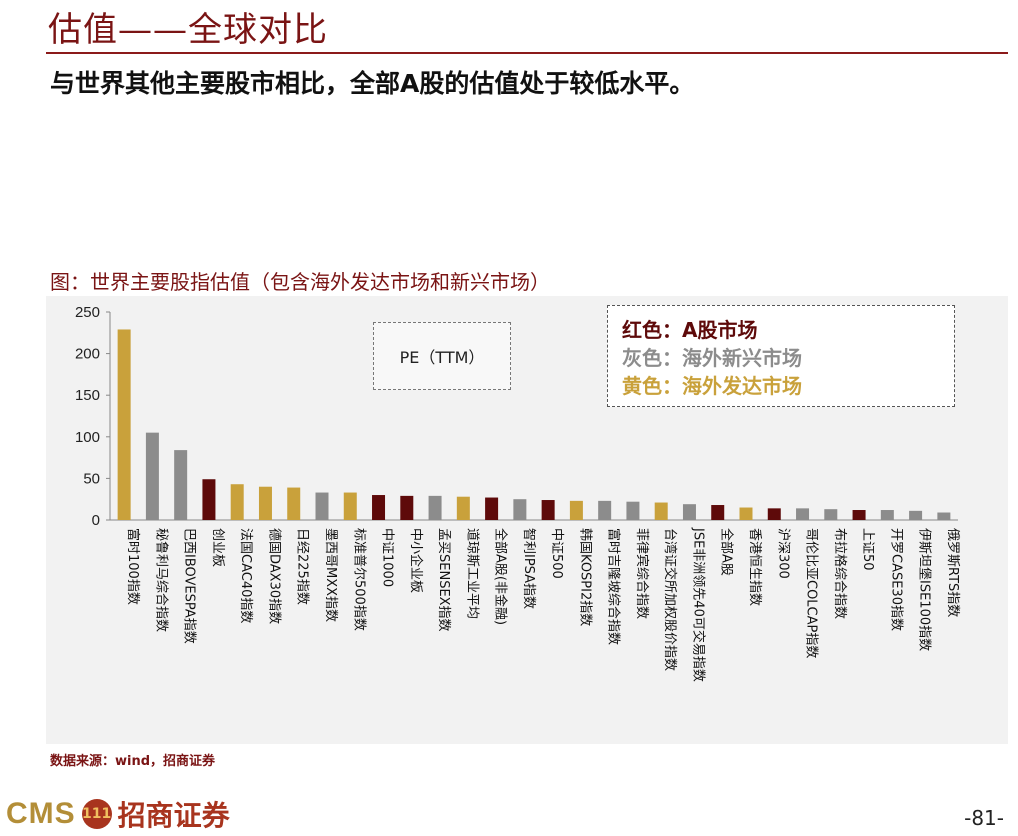 This screenshot has width=1018, height=836. I want to click on x-tick-label: 中证1000, so click(387, 557).